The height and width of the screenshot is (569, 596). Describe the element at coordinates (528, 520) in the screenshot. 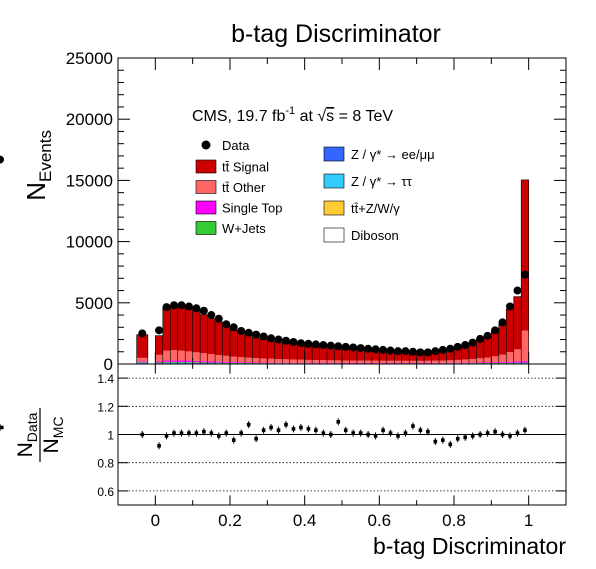

I see `x-tick-label-5: 1` at that location.